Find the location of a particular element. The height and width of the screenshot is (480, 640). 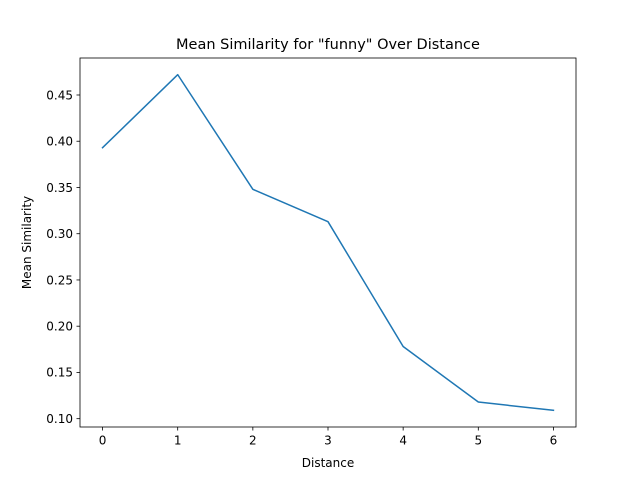

y-tick-label: 0.15 is located at coordinates (59, 373).